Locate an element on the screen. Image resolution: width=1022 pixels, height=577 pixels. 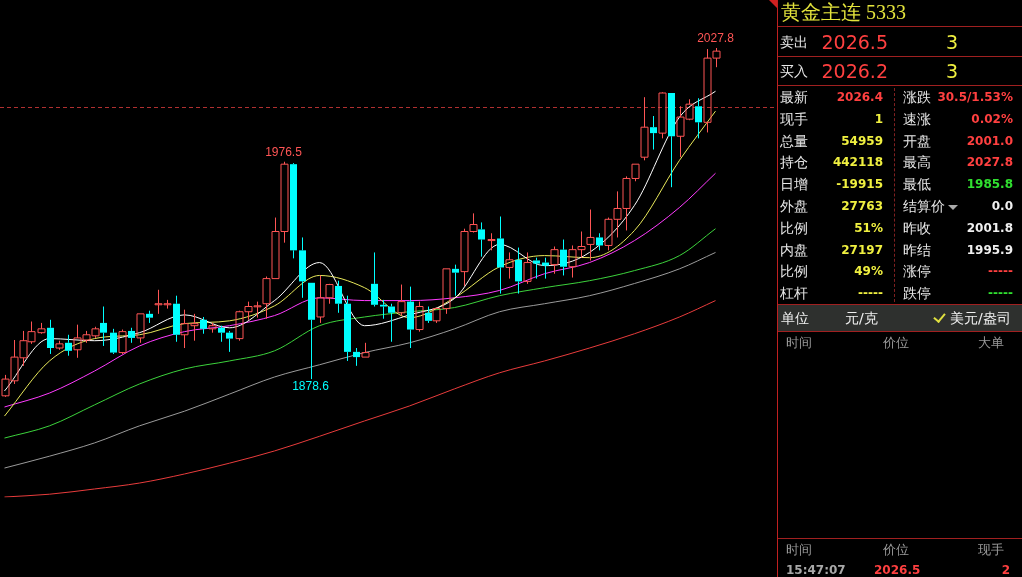
text: 27197 is located at coordinates (862, 250).